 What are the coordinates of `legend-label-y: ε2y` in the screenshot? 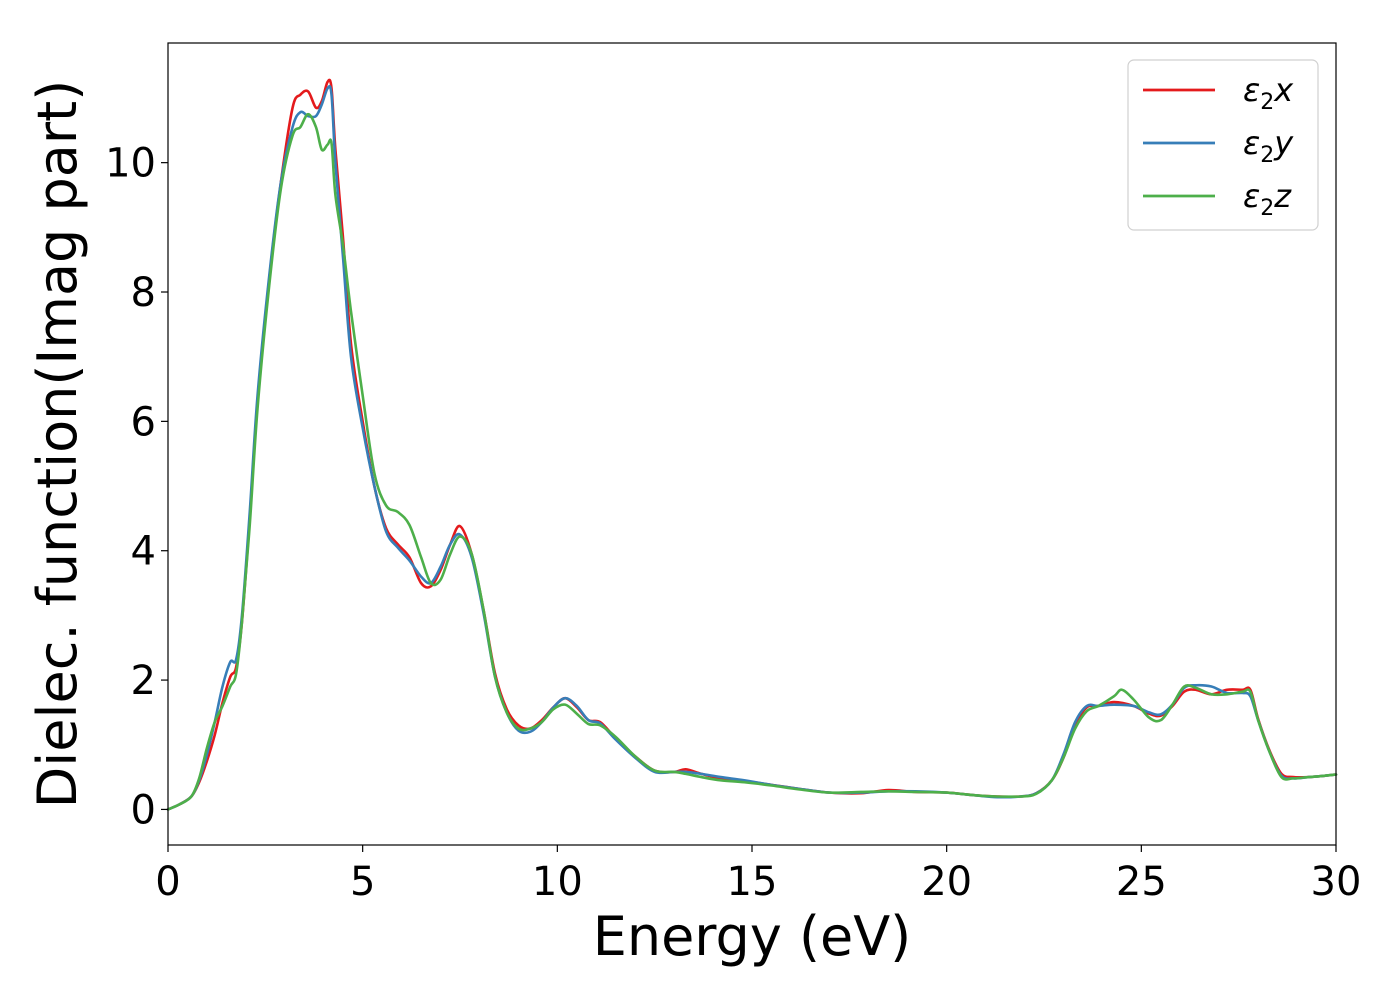 It's located at (1268, 146).